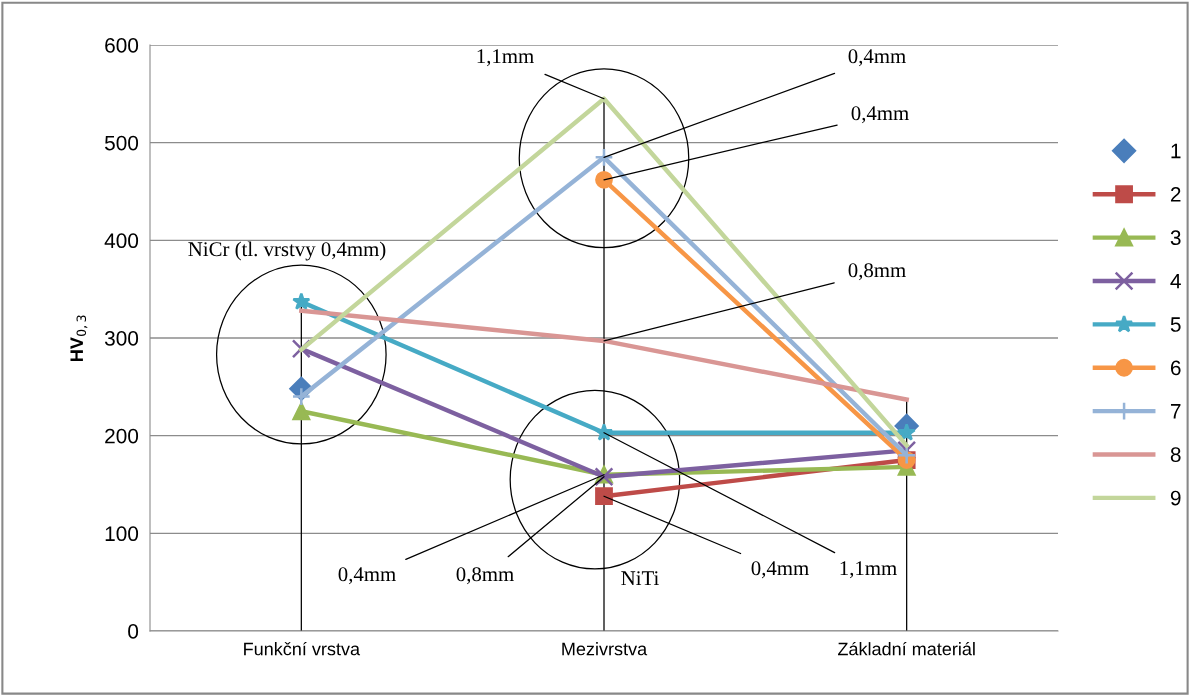 The image size is (1190, 695). I want to click on legend-label: 2, so click(1175, 194).